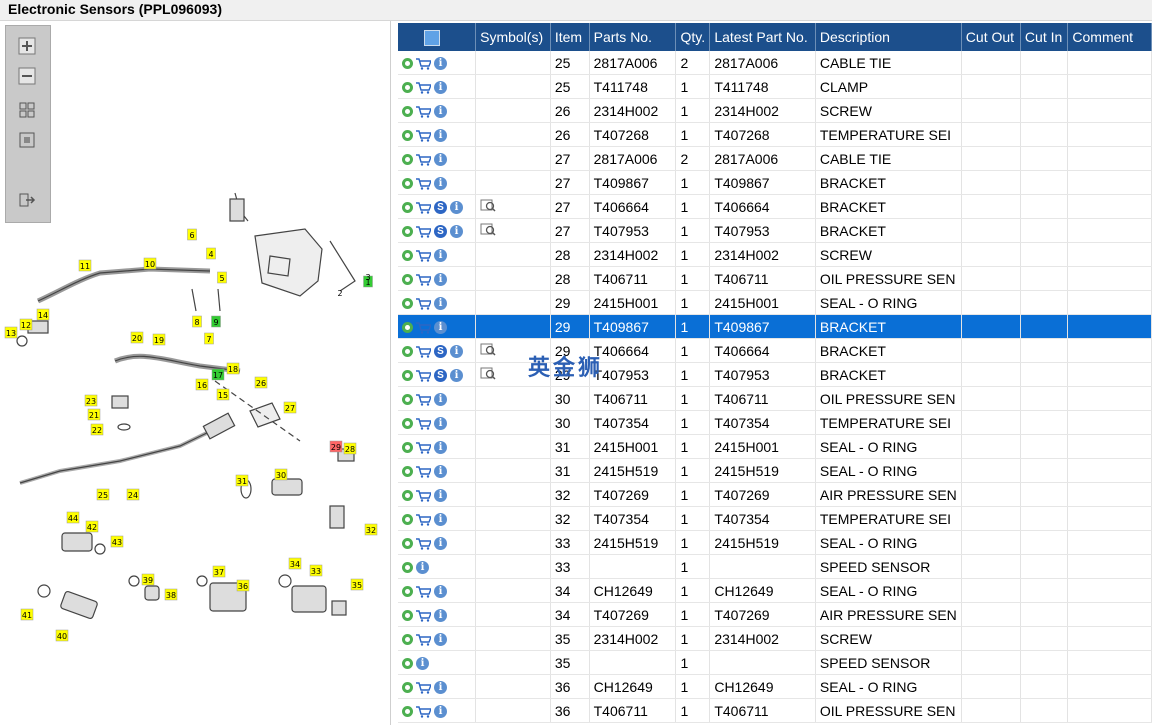 The width and height of the screenshot is (1152, 725). Describe the element at coordinates (117, 541) in the screenshot. I see `callout-43: 43` at that location.